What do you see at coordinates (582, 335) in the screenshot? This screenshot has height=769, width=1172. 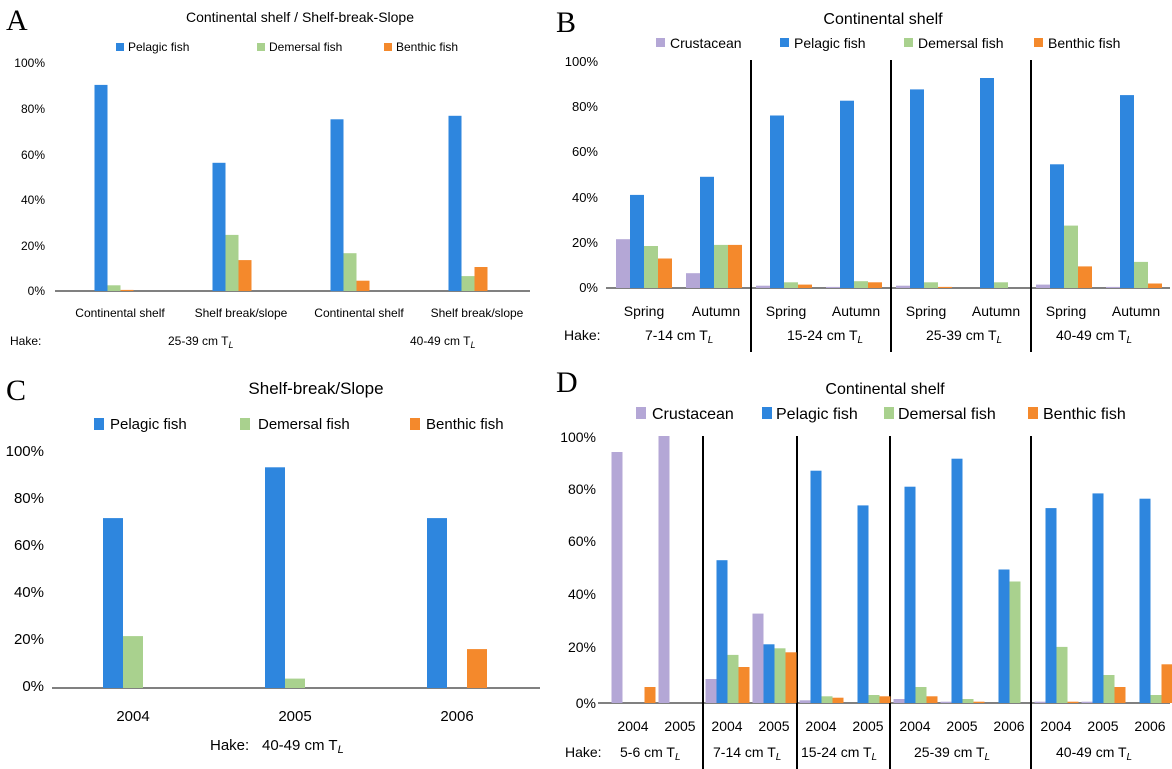 I see `panel-b-hake-label: Hake:` at bounding box center [582, 335].